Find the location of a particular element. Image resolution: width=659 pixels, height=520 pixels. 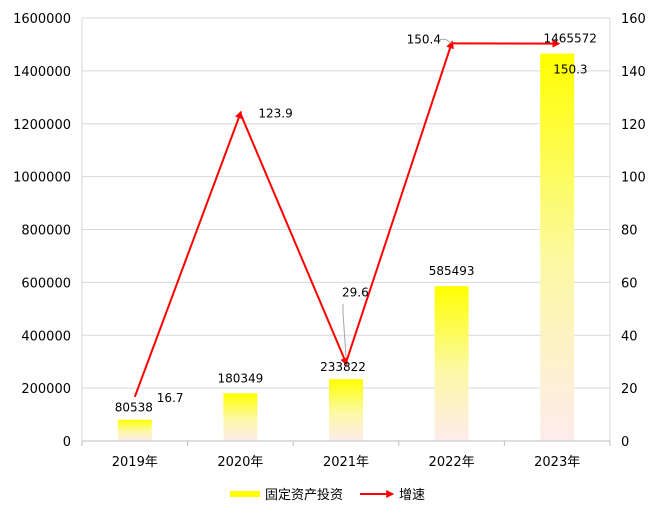

growth-value-label: 150.3 is located at coordinates (570, 70).